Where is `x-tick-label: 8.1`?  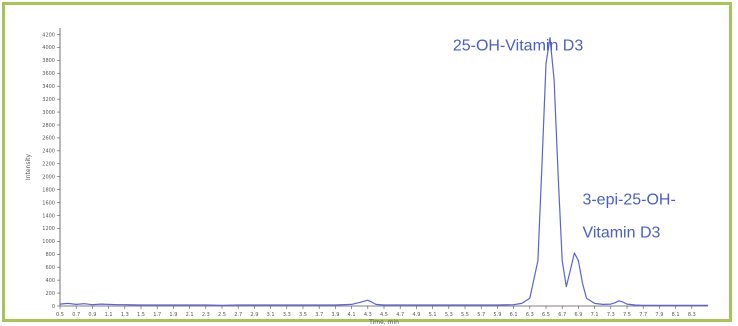 x-tick-label: 8.1 is located at coordinates (676, 315).